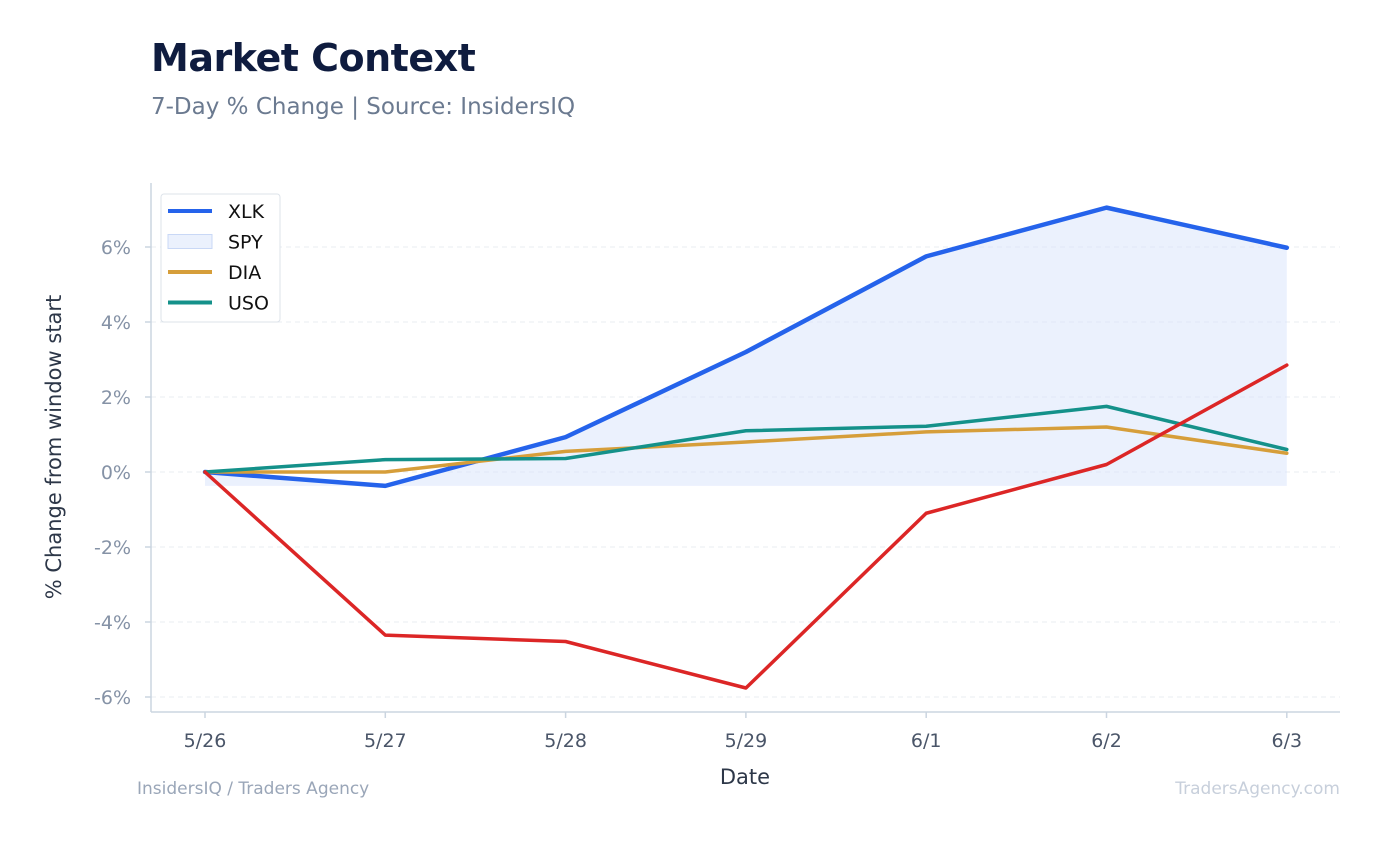  Describe the element at coordinates (112, 623) in the screenshot. I see `y-tick-label: -4%` at that location.